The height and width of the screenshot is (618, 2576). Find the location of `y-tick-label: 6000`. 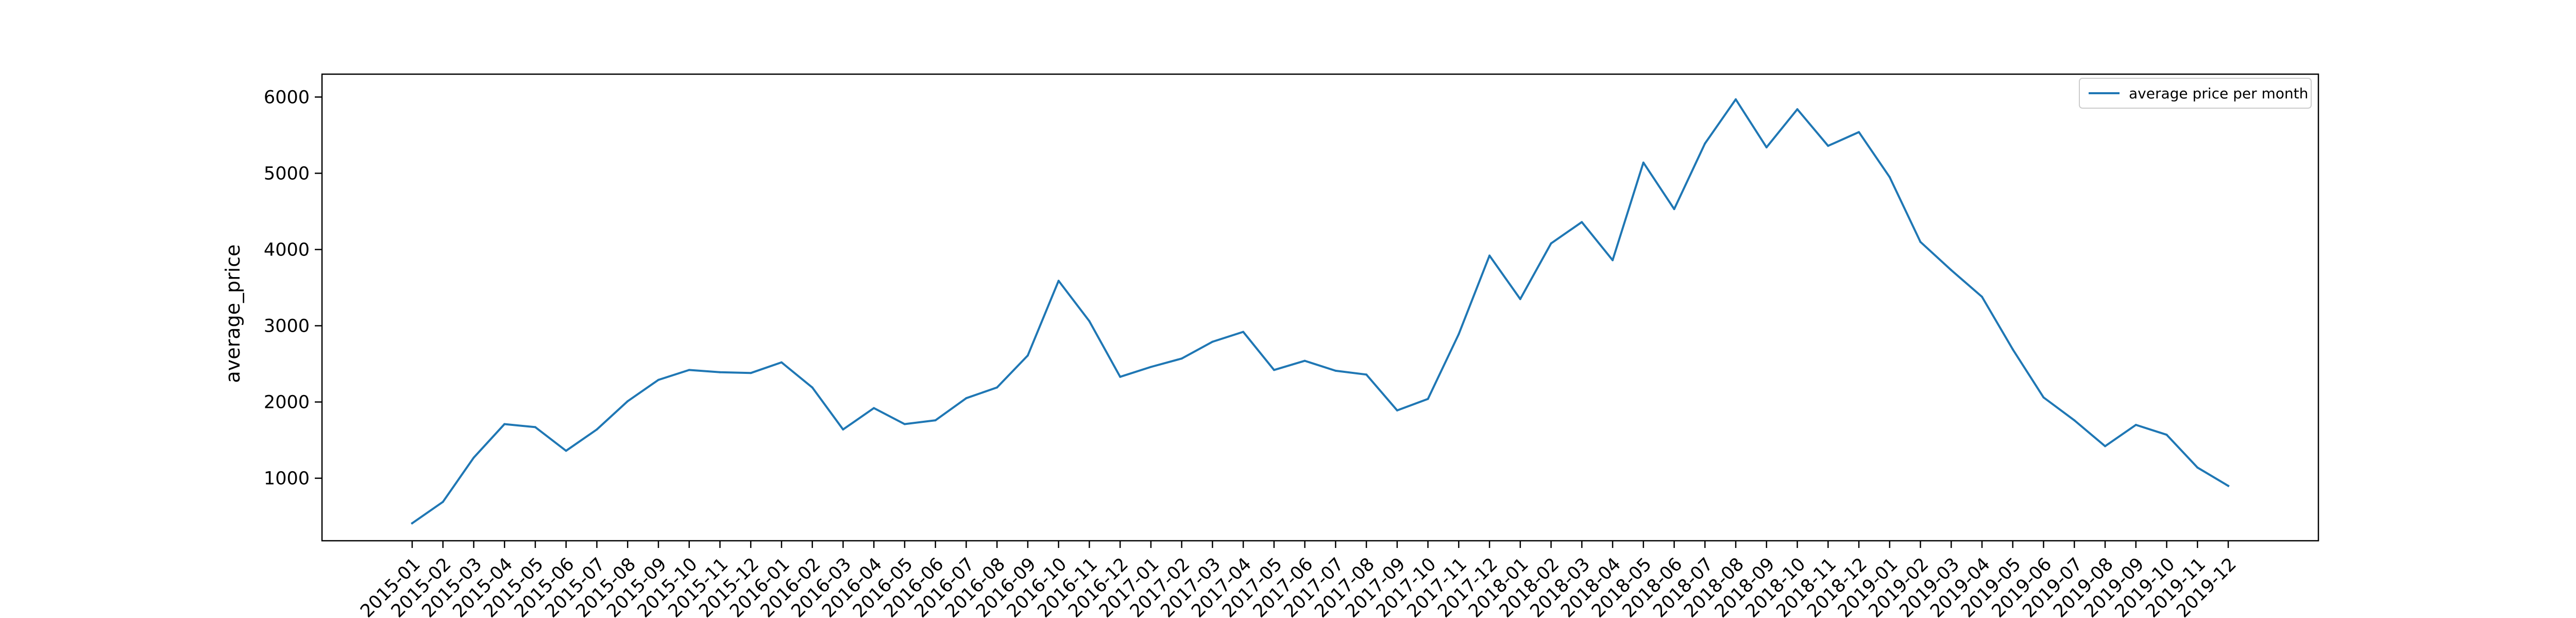

y-tick-label: 6000 is located at coordinates (287, 97).